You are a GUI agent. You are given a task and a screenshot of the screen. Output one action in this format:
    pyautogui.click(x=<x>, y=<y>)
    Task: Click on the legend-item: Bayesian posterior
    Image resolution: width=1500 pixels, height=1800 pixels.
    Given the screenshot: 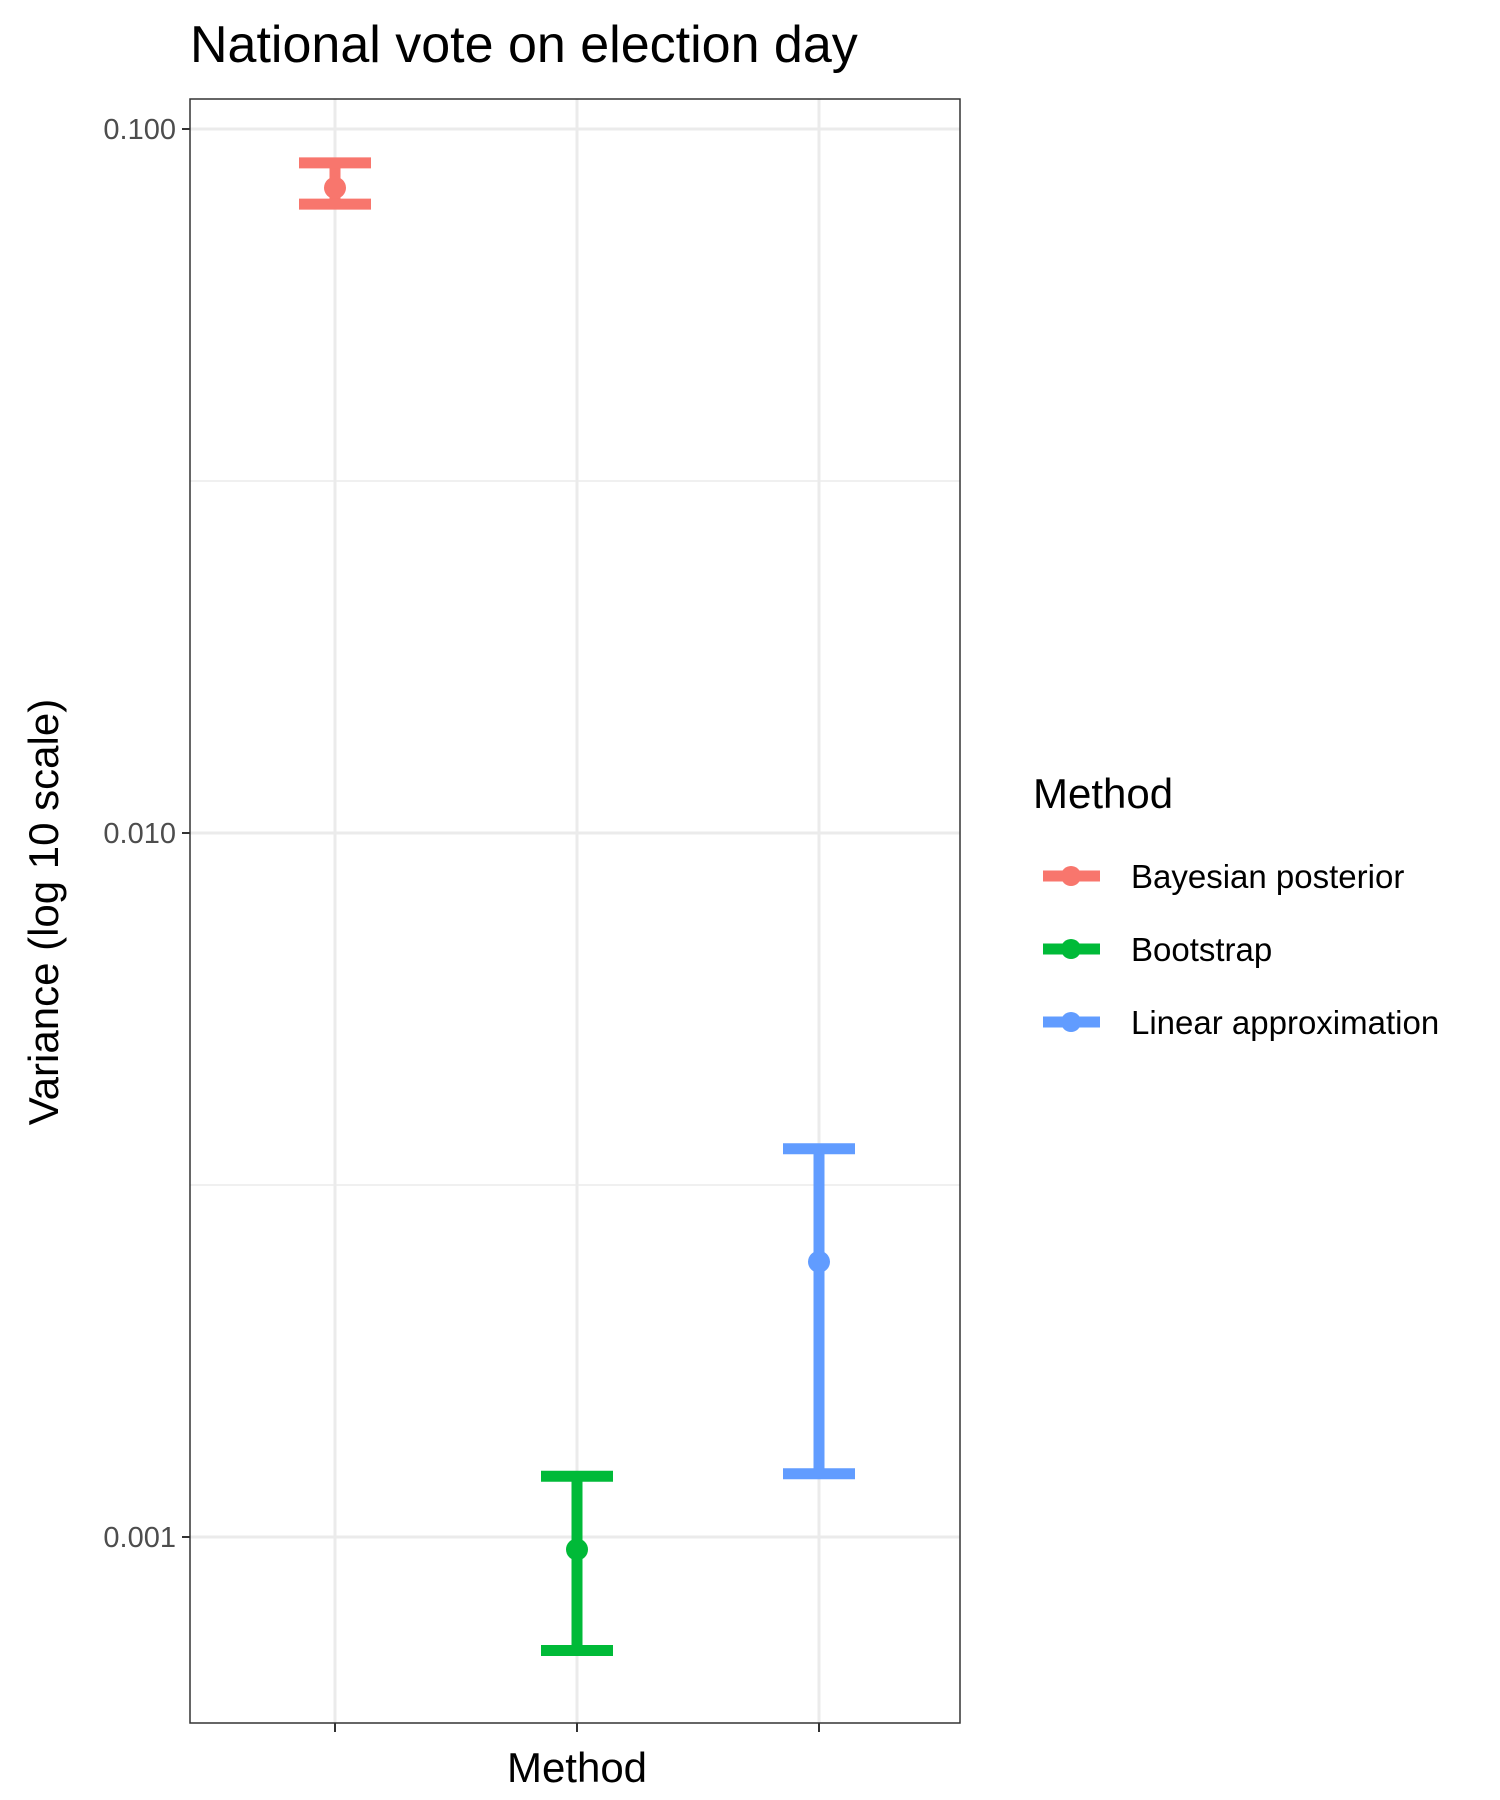 What is the action you would take?
    pyautogui.click(x=1223, y=876)
    